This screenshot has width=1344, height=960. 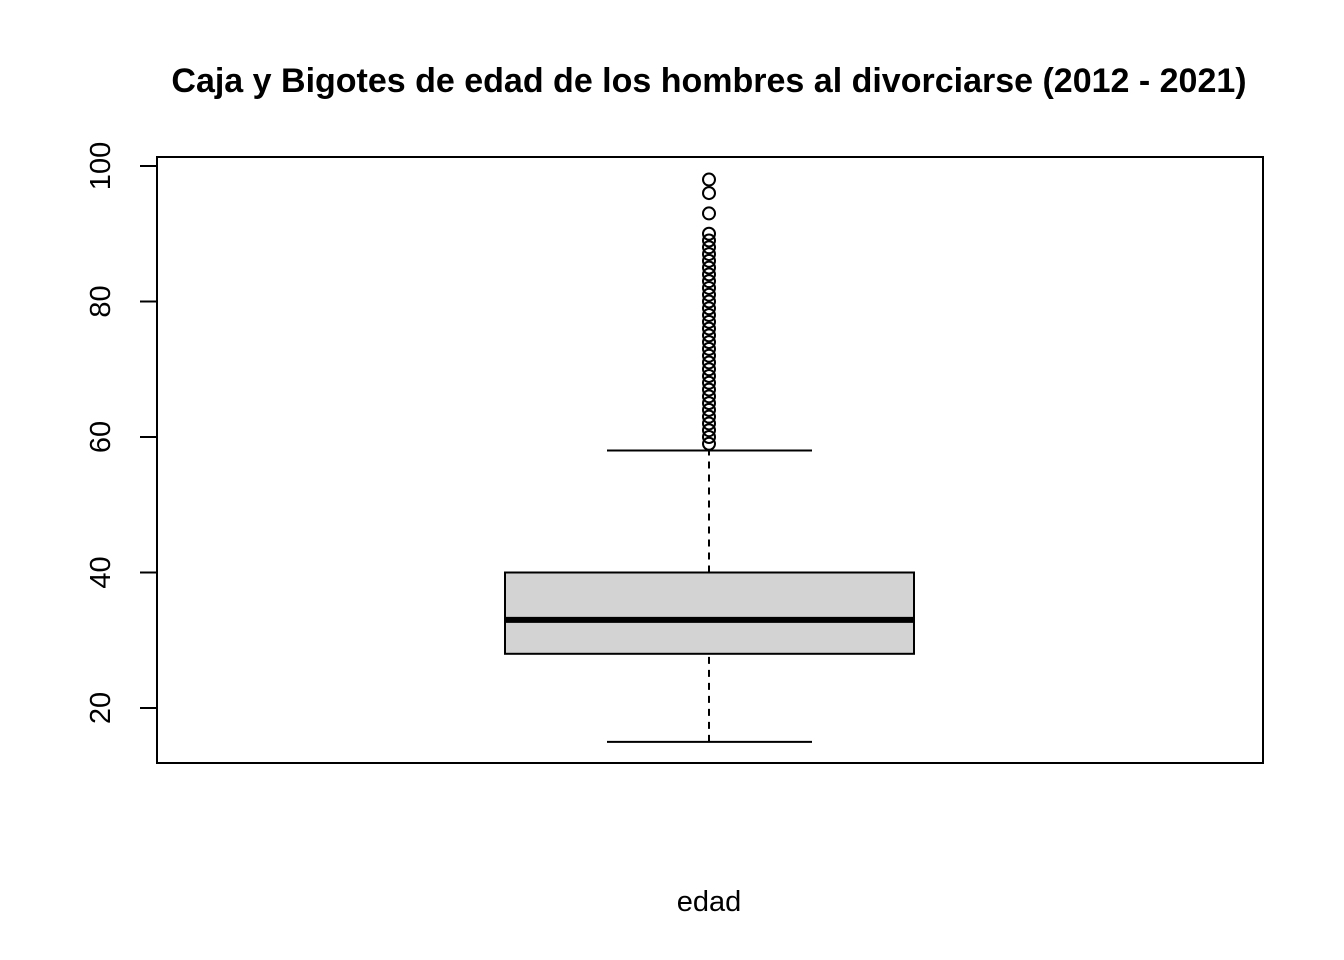 What do you see at coordinates (101, 708) in the screenshot?
I see `y-tick-label: 20` at bounding box center [101, 708].